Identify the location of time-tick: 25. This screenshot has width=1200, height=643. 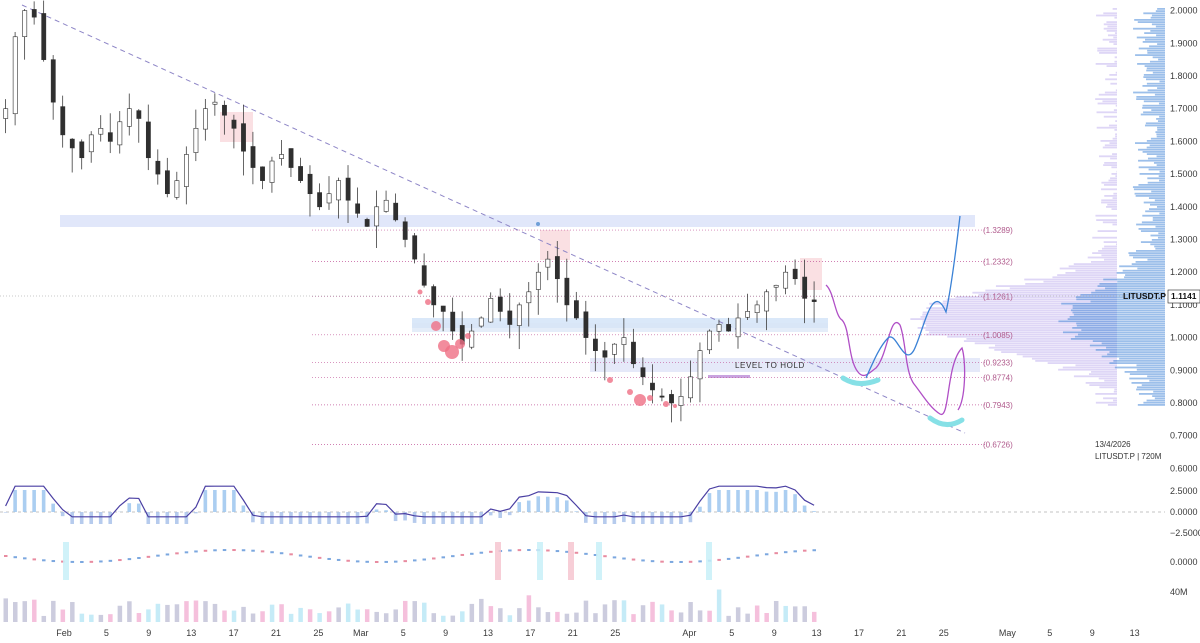
(615, 633).